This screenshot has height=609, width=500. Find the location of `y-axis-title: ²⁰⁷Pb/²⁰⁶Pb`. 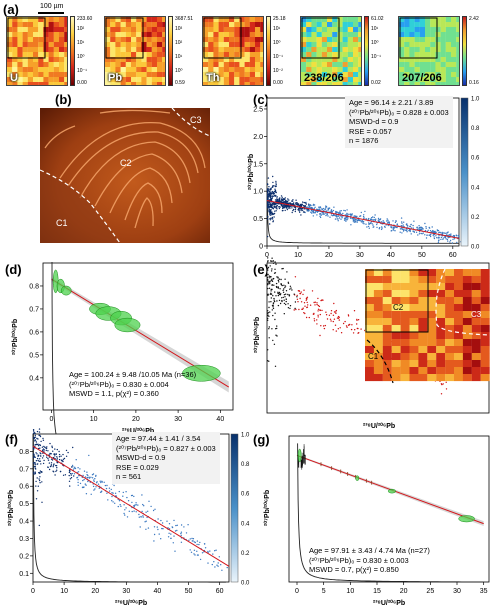

y-axis-title: ²⁰⁷Pb/²⁰⁶Pb is located at coordinates (267, 508).